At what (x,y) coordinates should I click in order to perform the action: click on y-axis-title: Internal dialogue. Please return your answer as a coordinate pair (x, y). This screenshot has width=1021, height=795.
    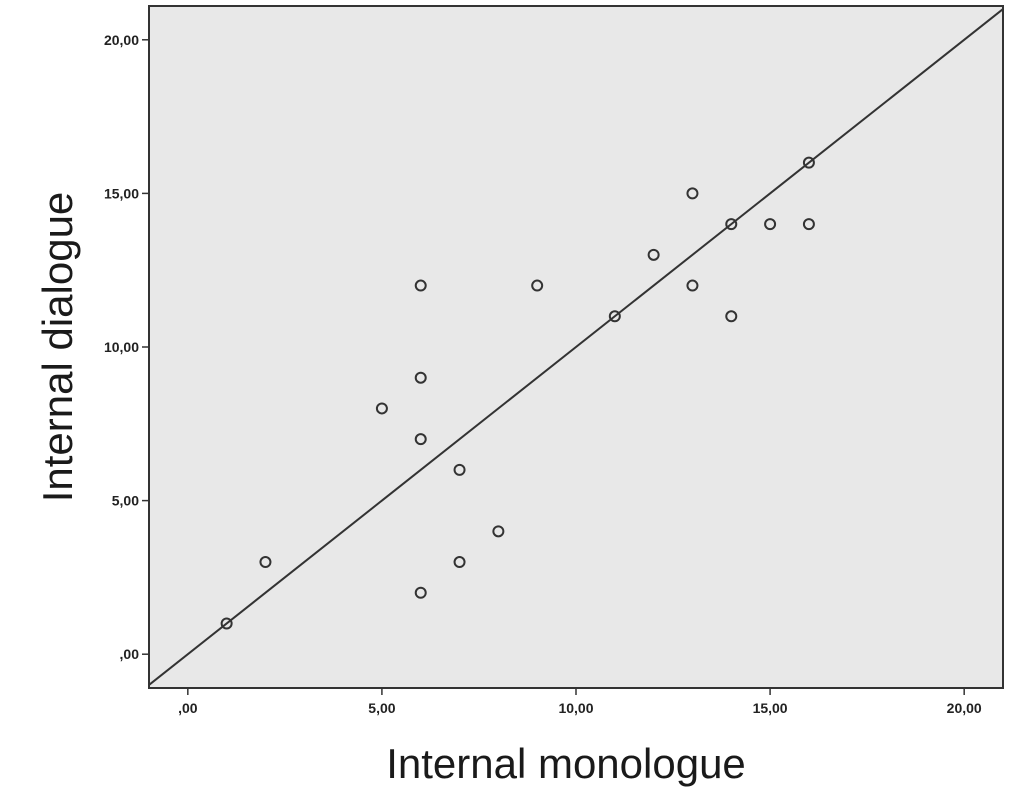
    Looking at the image, I should click on (57, 347).